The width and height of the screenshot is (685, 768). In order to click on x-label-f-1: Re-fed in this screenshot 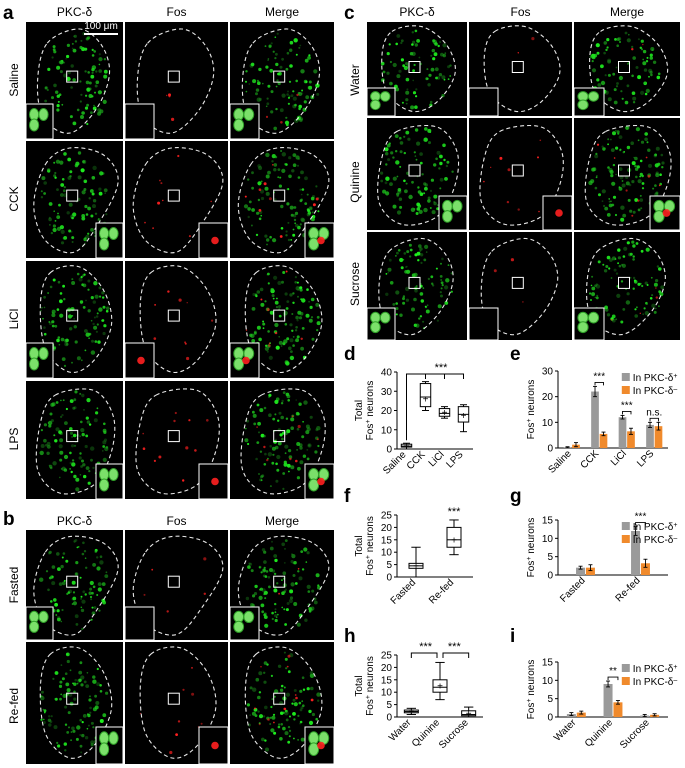, I will do `click(441, 591)`.